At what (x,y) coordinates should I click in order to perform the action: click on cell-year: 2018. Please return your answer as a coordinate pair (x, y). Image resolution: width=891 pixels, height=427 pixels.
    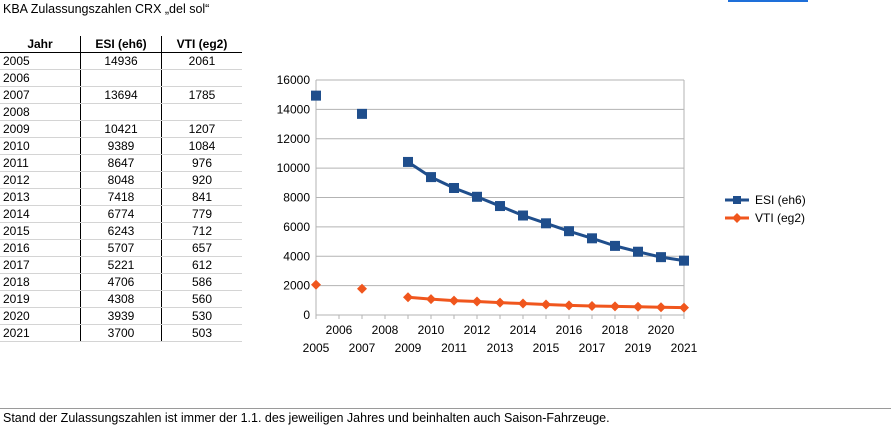
    Looking at the image, I should click on (40, 282).